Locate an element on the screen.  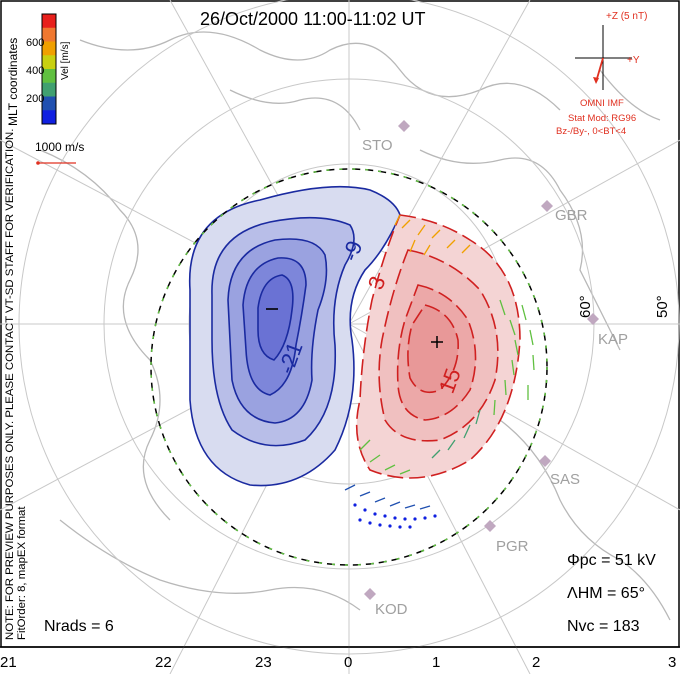
vector-scale-label: 1000 m/s is located at coordinates (60, 147).